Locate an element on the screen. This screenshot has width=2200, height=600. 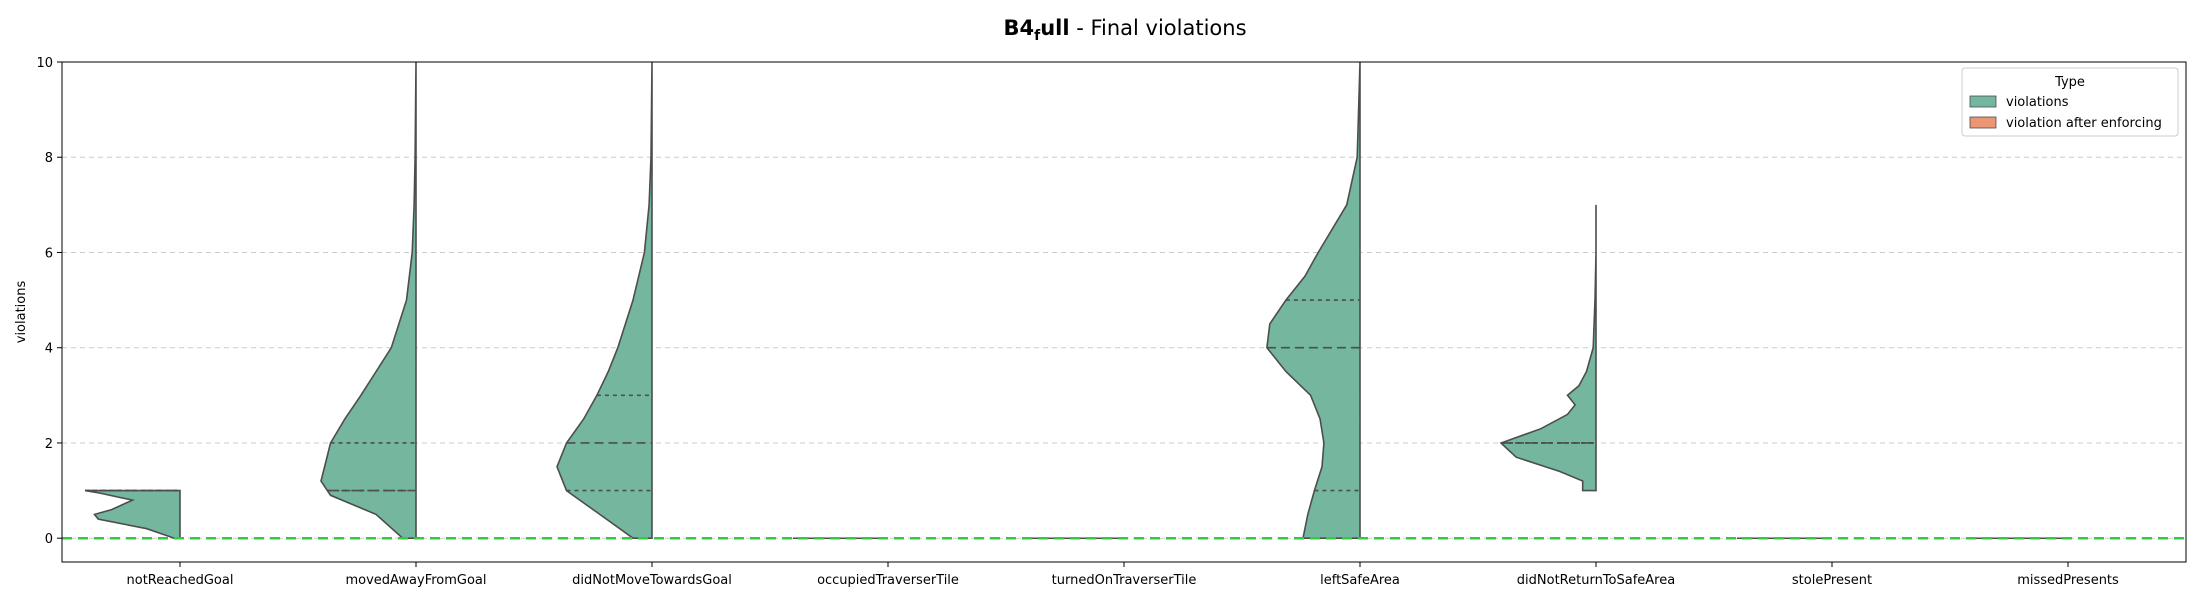
y-tick-label: 2 is located at coordinates (49, 444).